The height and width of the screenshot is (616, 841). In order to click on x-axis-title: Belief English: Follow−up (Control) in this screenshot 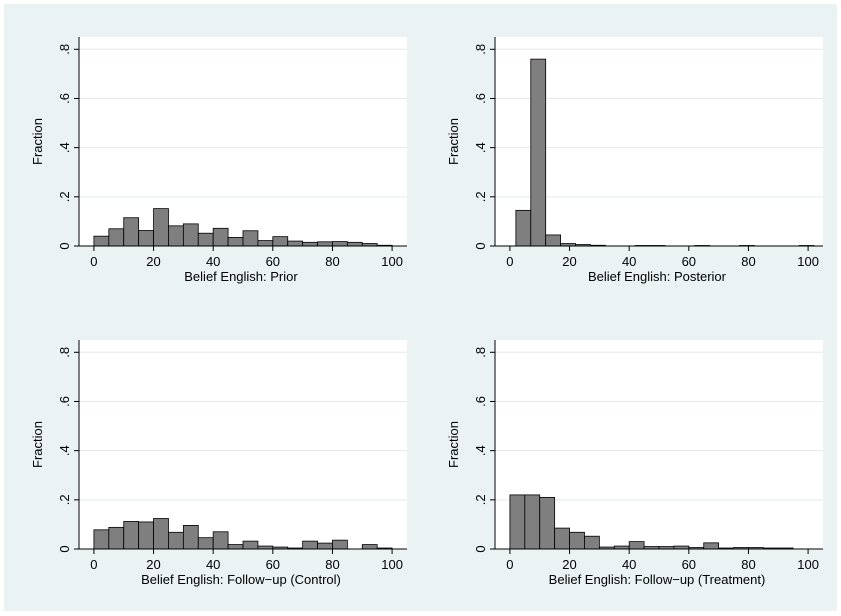, I will do `click(241, 579)`.